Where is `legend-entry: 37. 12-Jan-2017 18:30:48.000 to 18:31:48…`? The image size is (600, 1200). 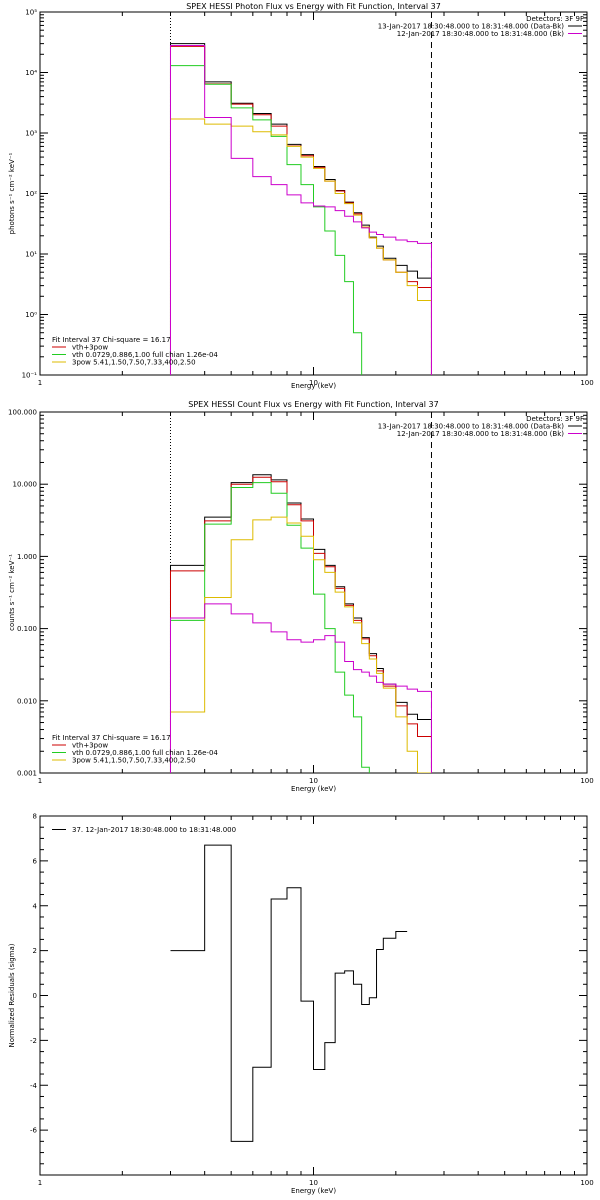
legend-entry: 37. 12-Jan-2017 18:30:48.000 to 18:31:48… is located at coordinates (154, 830).